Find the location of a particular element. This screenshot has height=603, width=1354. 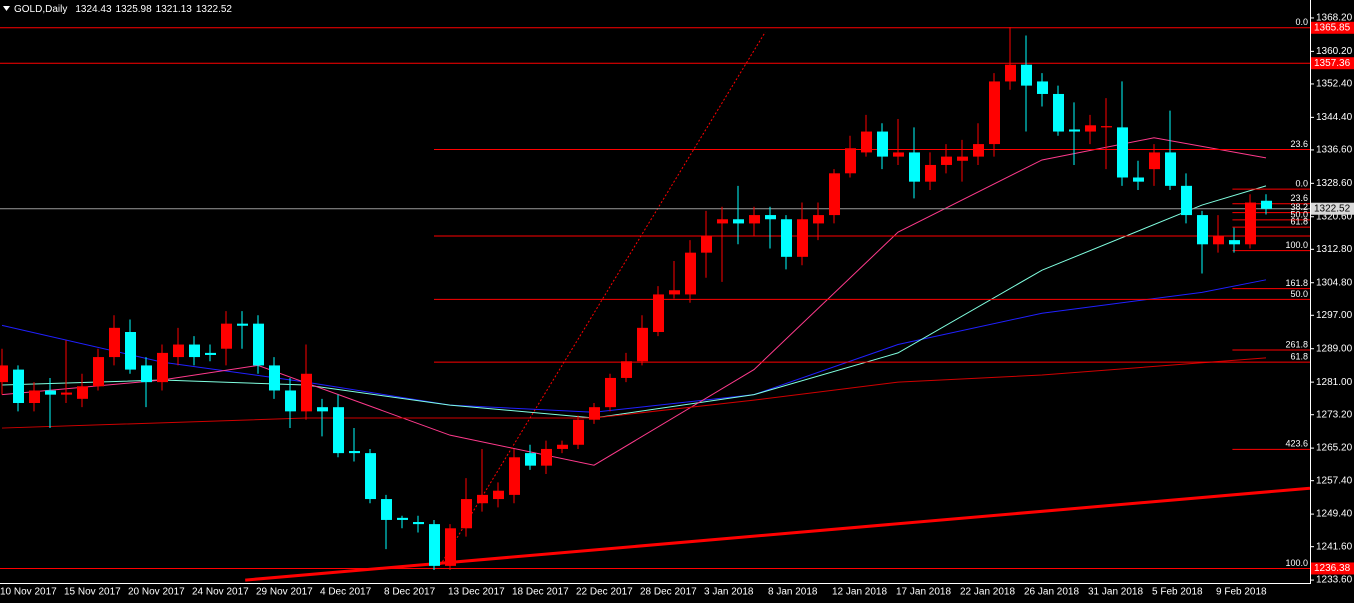

level-label: 38.2 is located at coordinates (1299, 207).